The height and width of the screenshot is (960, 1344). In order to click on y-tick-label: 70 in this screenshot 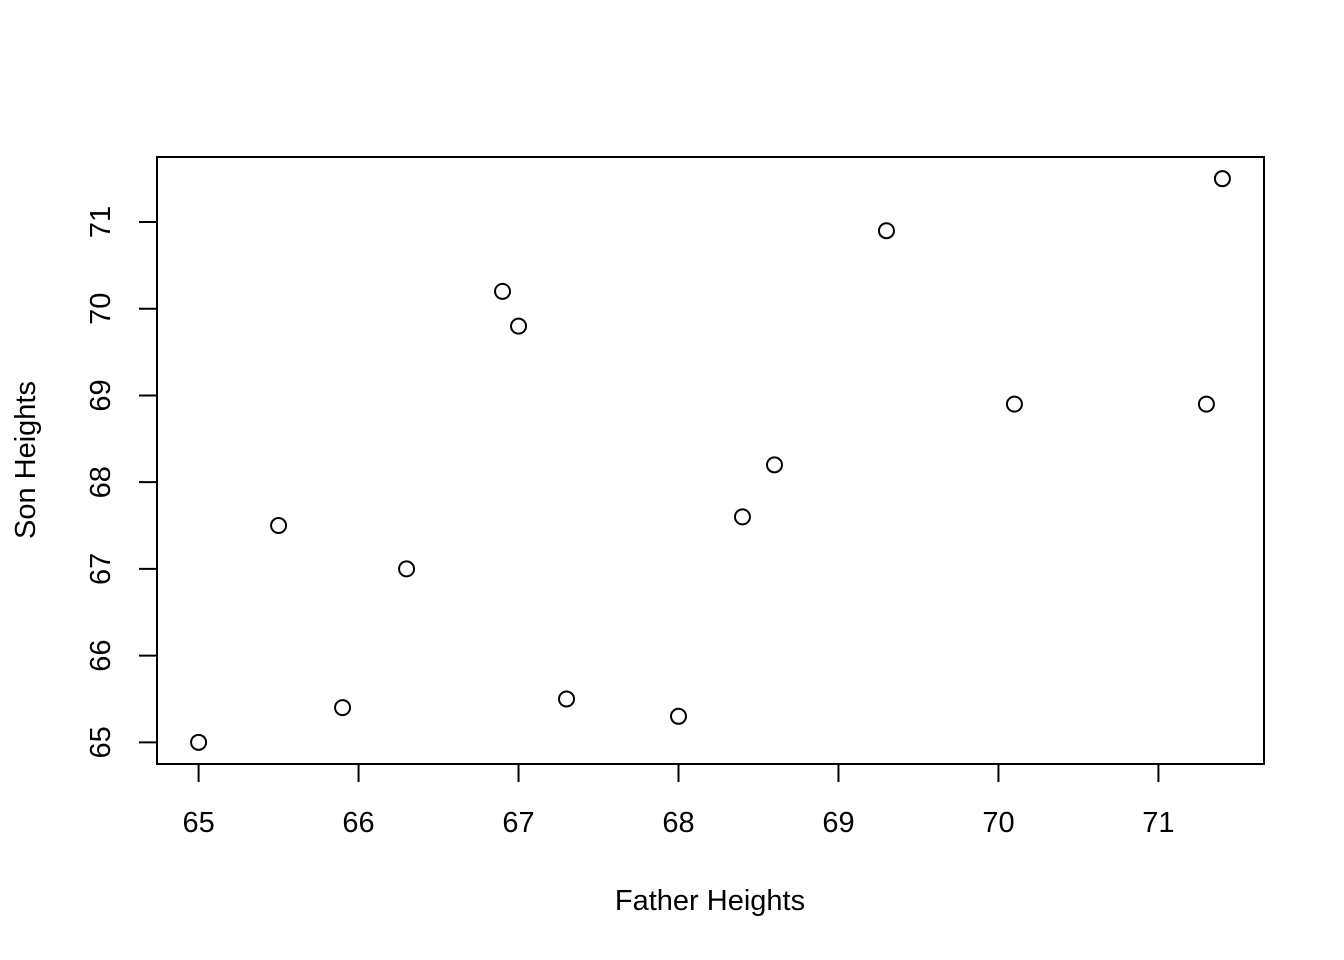, I will do `click(101, 309)`.